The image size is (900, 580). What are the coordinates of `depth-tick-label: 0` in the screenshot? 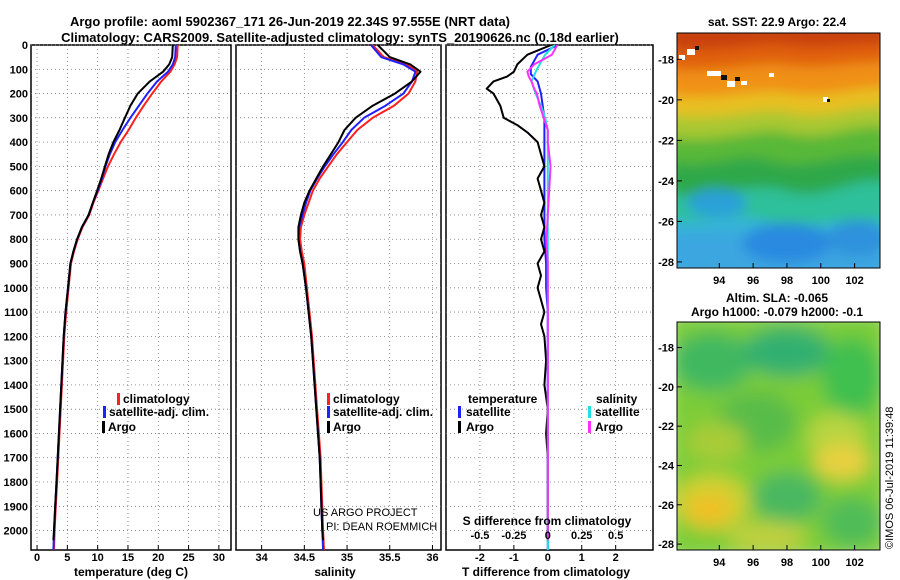 It's located at (25, 46).